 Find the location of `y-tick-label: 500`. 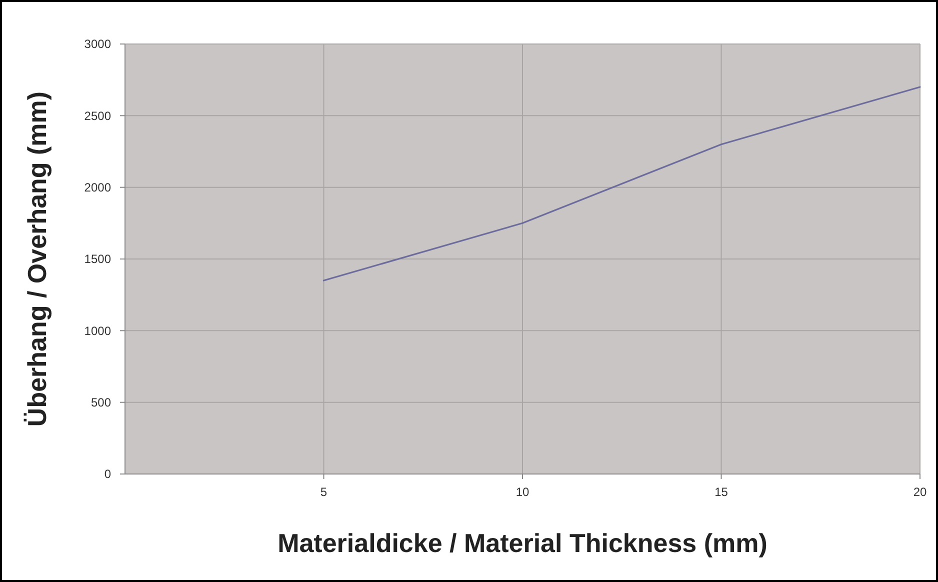

y-tick-label: 500 is located at coordinates (101, 403).